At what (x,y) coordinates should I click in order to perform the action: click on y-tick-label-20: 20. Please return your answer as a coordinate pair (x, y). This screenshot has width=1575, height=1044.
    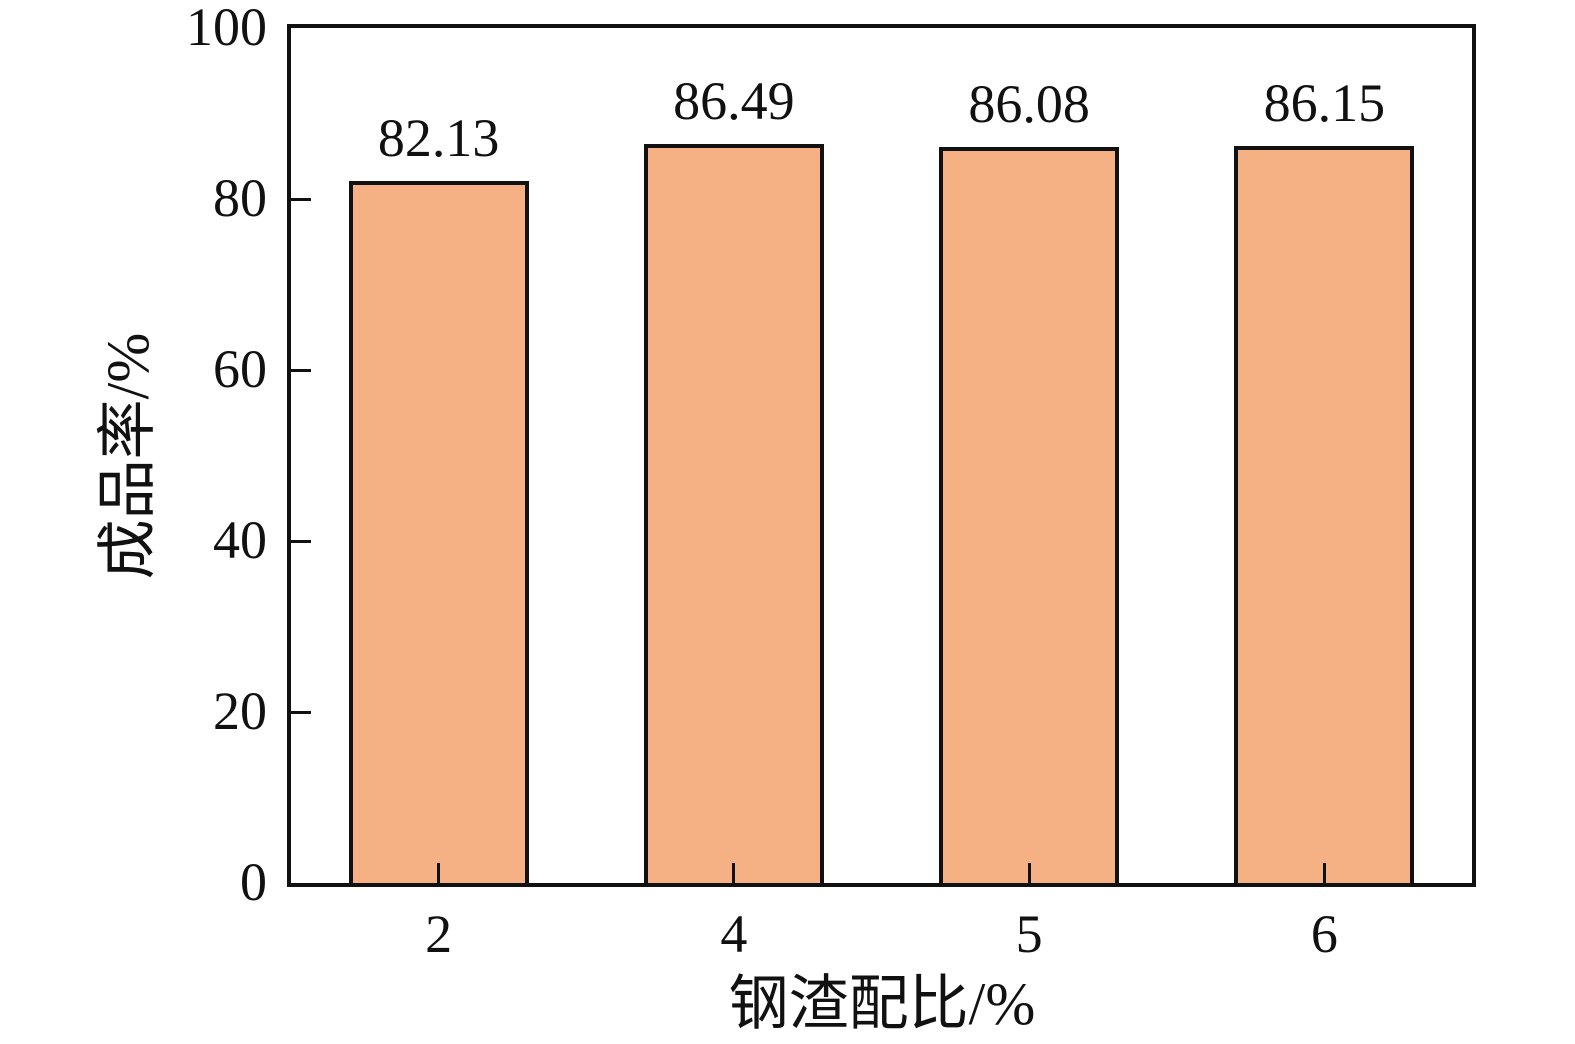
    Looking at the image, I should click on (240, 710).